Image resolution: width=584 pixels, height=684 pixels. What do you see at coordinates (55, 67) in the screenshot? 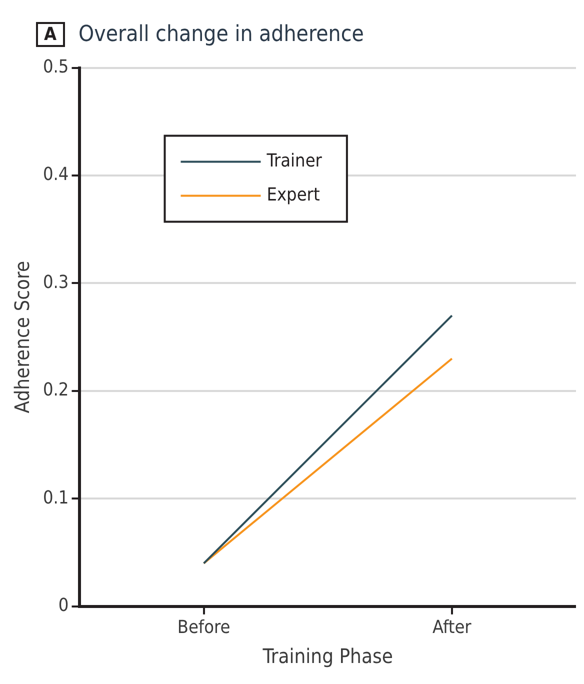
I see `y-tick-label: 0.5` at bounding box center [55, 67].